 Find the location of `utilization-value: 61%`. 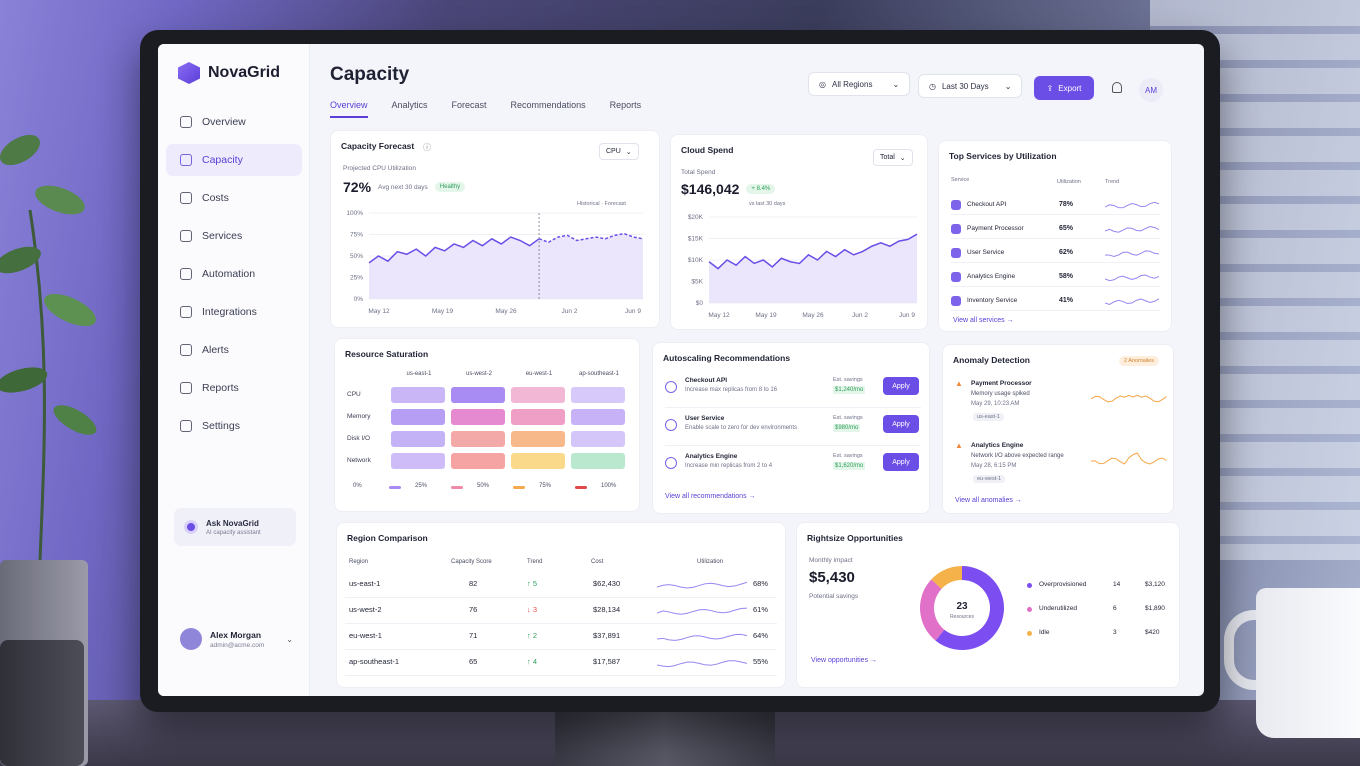

utilization-value: 61% is located at coordinates (761, 609).